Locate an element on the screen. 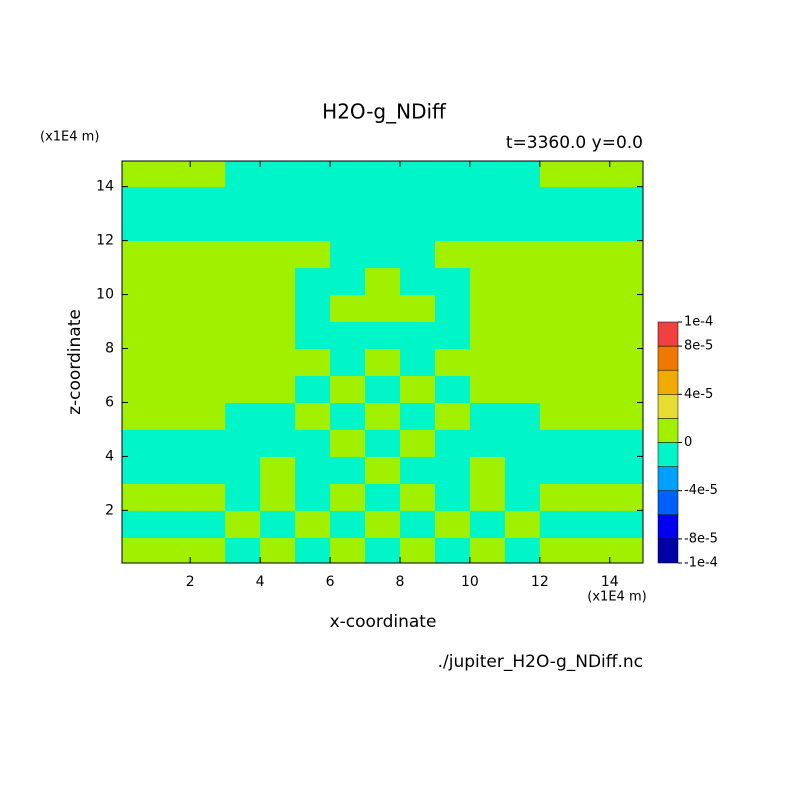 This screenshot has width=804, height=804. y-tick-label: 12 is located at coordinates (105, 241).